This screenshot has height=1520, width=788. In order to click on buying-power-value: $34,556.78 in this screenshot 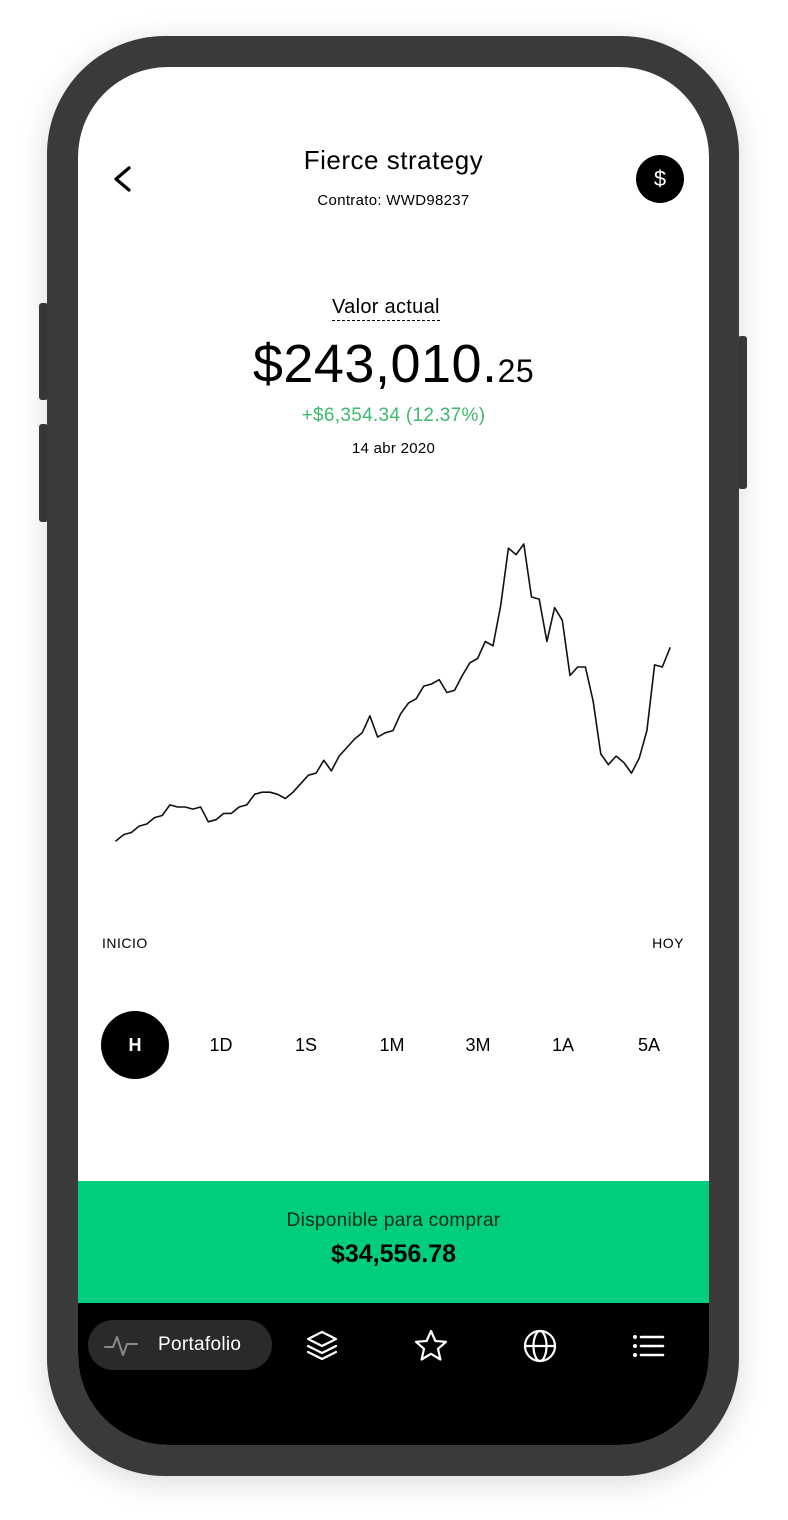, I will do `click(393, 1254)`.